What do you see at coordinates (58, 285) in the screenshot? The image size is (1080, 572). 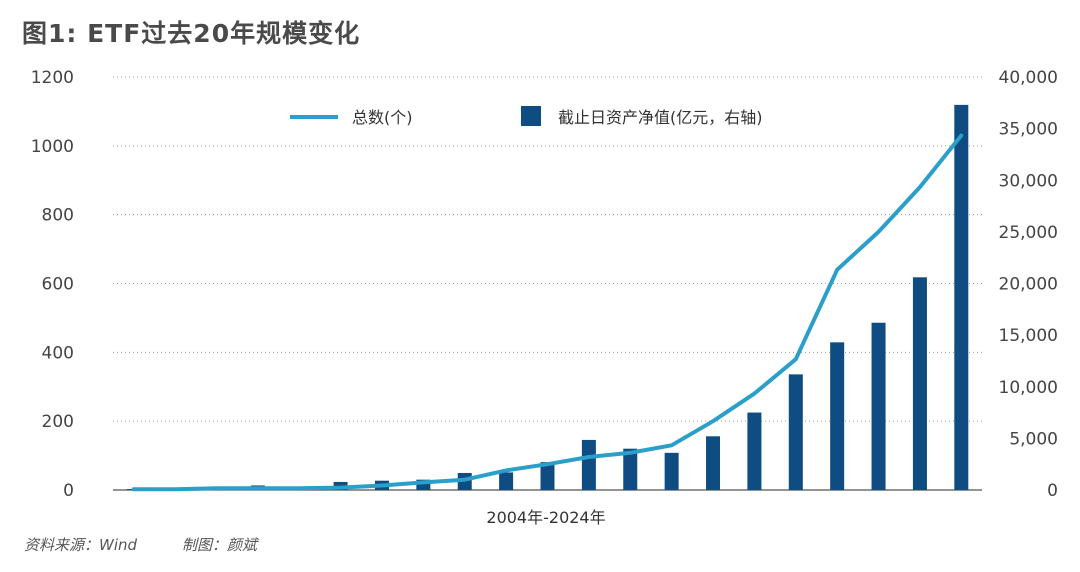 I see `left-tick-label: 600` at bounding box center [58, 285].